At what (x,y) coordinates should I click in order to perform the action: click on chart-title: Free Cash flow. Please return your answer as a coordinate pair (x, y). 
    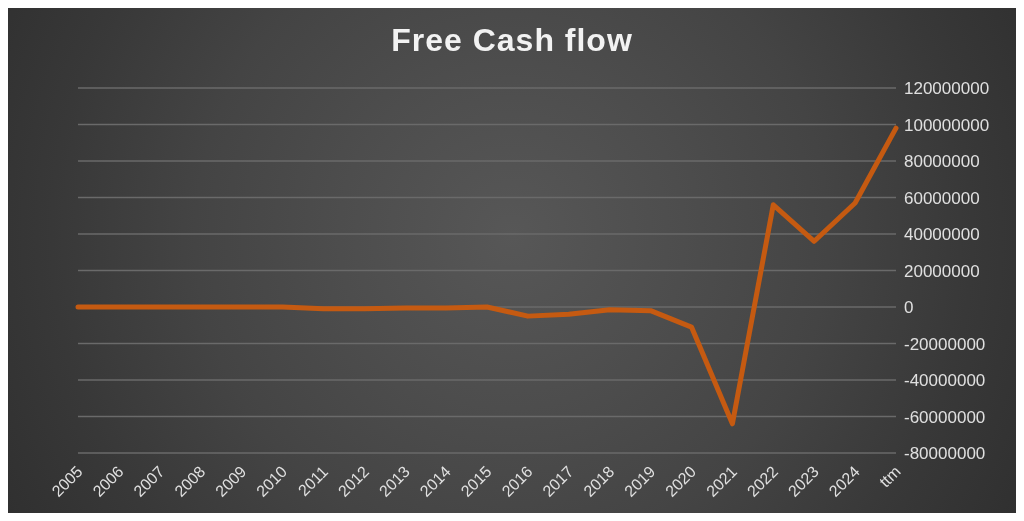
    Looking at the image, I should click on (512, 40).